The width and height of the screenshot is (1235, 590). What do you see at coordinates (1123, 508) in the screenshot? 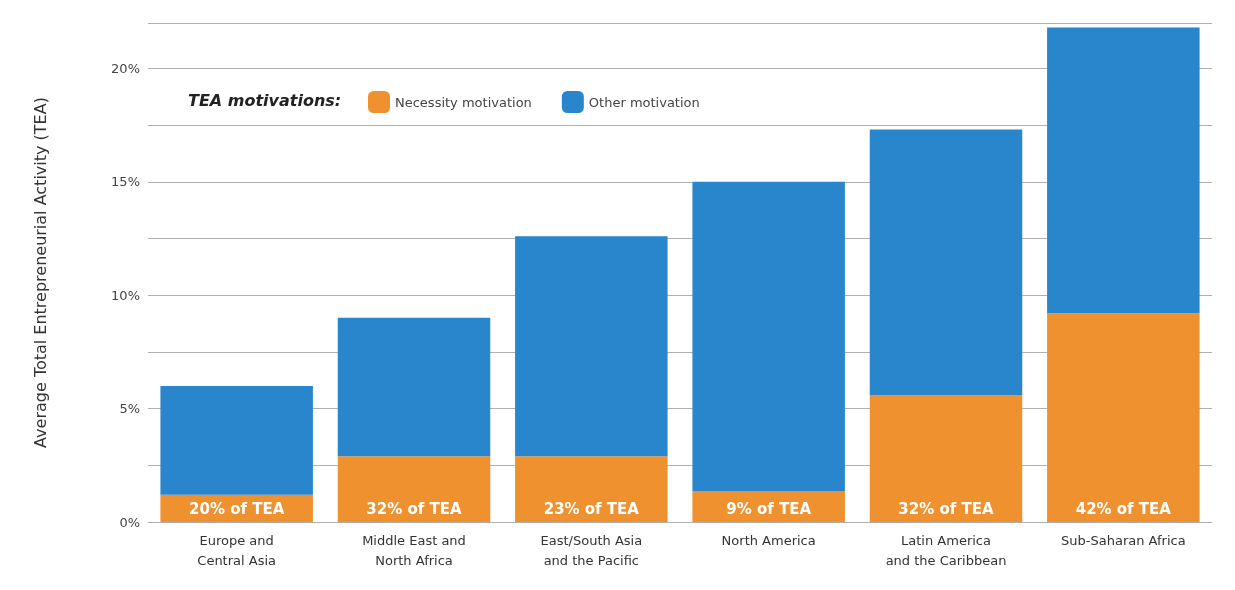
I see `annotation: 42% of TEA` at bounding box center [1123, 508].